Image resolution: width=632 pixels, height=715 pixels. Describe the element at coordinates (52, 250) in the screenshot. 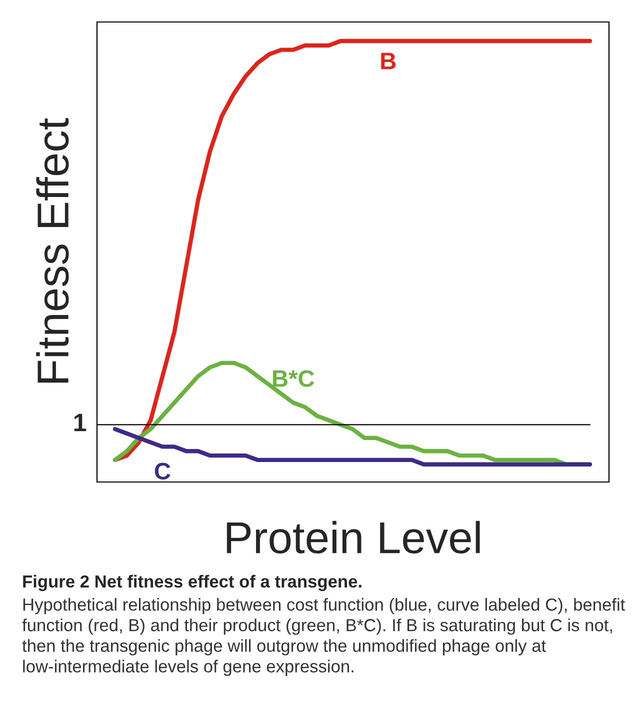

I see `y-axis-title: Fitness Effect` at that location.